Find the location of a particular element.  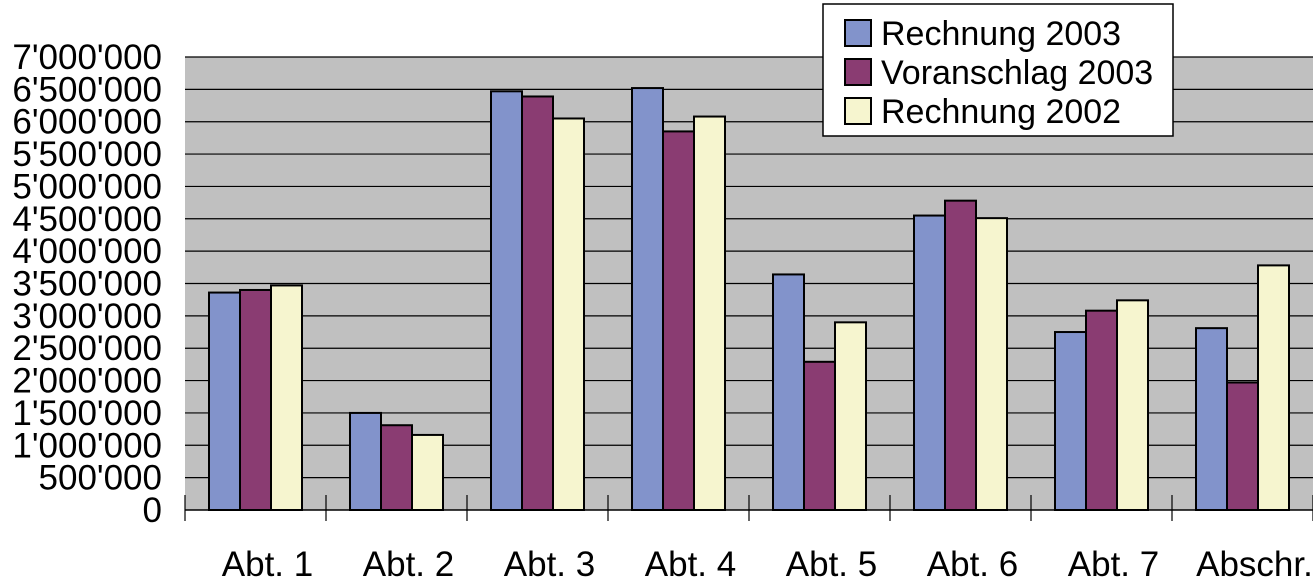

y-tick-label: 5'500'000 is located at coordinates (87, 154).